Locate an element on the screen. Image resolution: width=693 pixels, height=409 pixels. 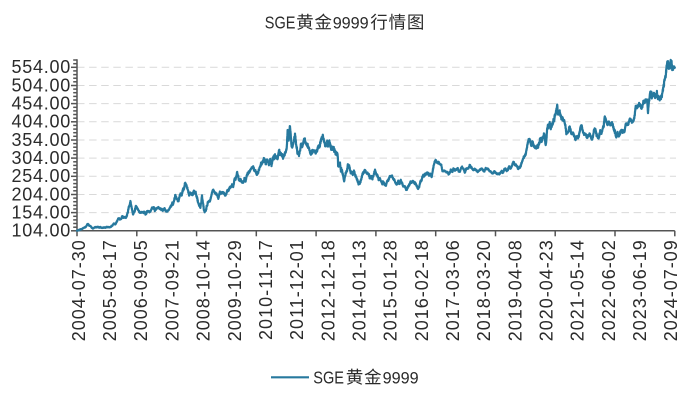
svg-text: 2012-12-18 is located at coordinates (328, 290).